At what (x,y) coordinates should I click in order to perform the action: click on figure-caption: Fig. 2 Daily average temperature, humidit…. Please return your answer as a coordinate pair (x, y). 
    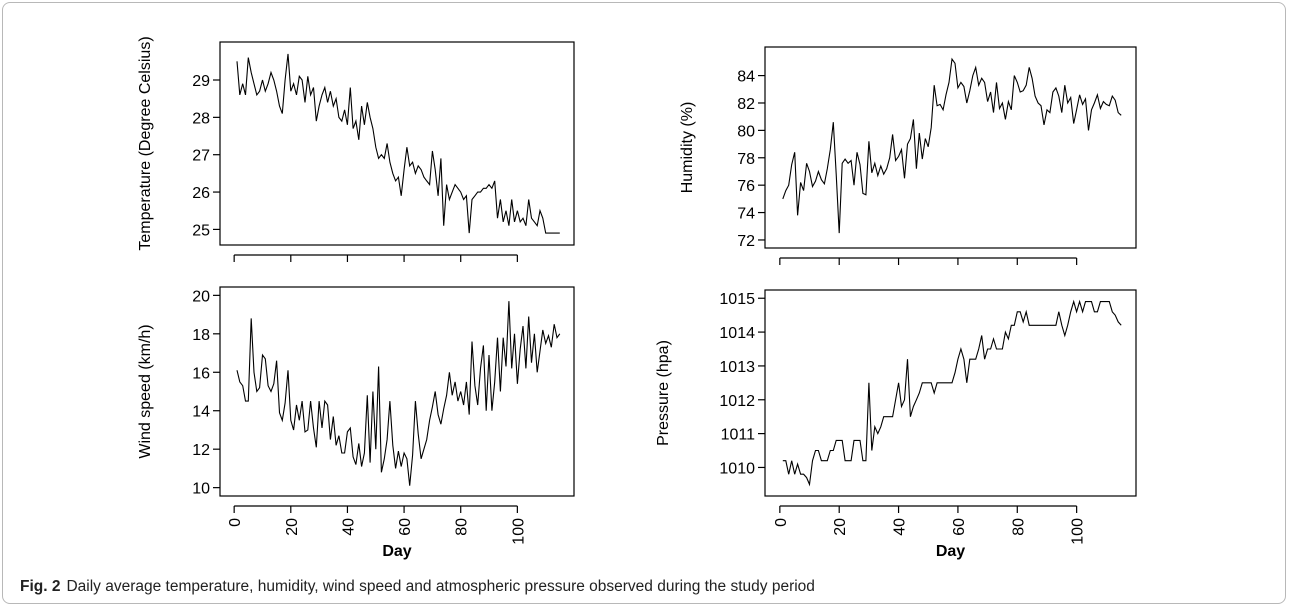
    Looking at the image, I should click on (417, 587).